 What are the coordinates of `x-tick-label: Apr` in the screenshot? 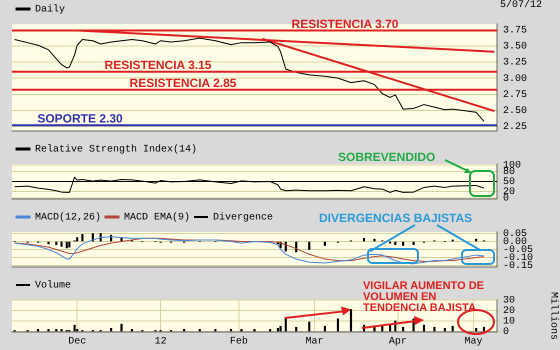 It's located at (397, 342).